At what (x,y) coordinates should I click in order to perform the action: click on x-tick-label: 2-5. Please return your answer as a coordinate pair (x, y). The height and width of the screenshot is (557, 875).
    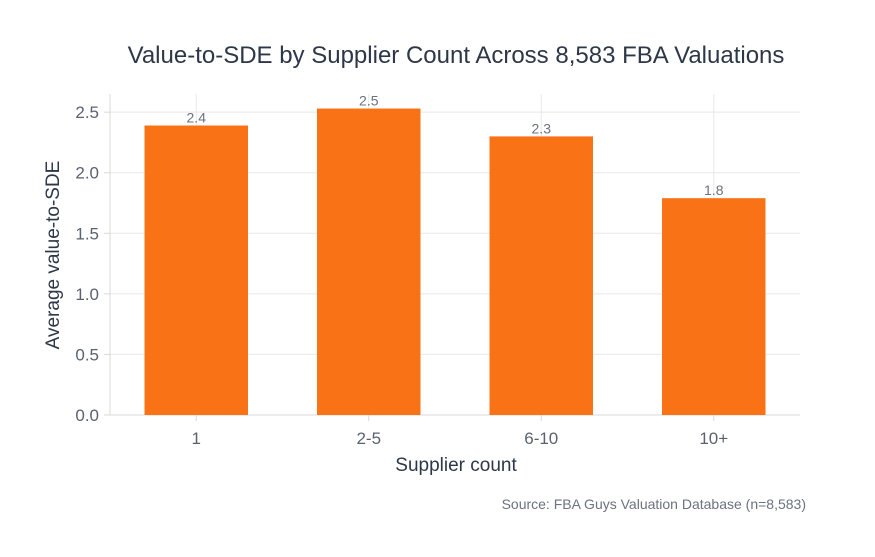
    Looking at the image, I should click on (368, 438).